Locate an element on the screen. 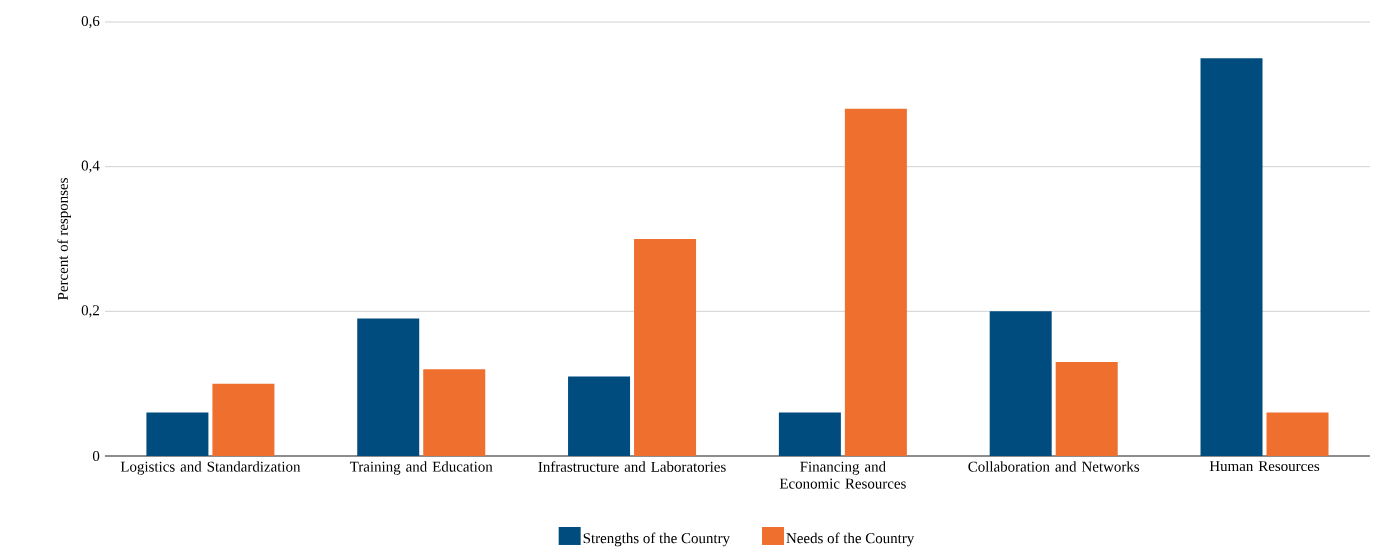 This screenshot has height=547, width=1378. x-tick-label: Human Resources is located at coordinates (1264, 466).